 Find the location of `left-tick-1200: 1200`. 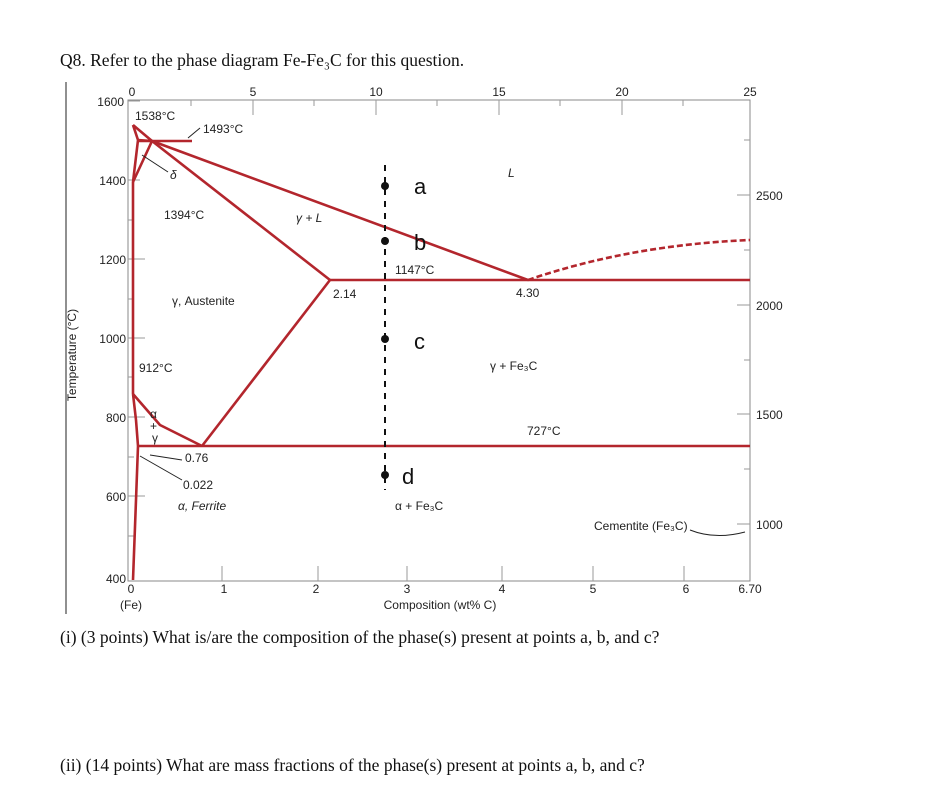

left-tick-1200: 1200 is located at coordinates (112, 260).